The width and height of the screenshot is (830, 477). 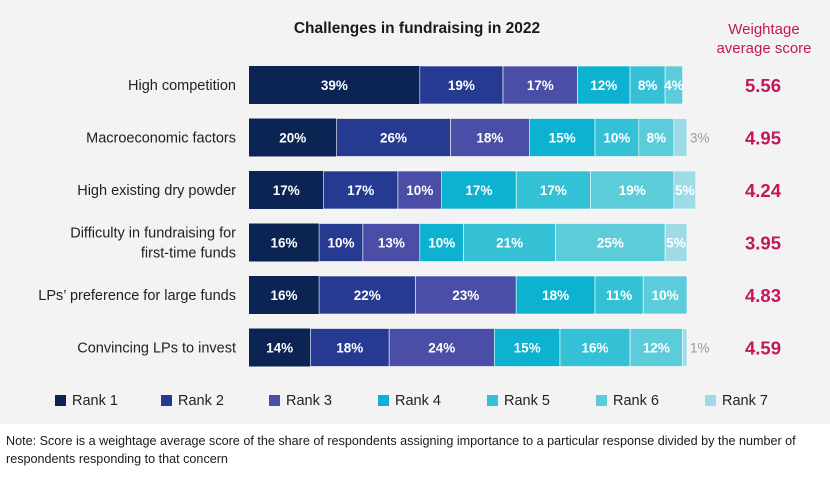 I want to click on data-label: 22%, so click(x=367, y=295).